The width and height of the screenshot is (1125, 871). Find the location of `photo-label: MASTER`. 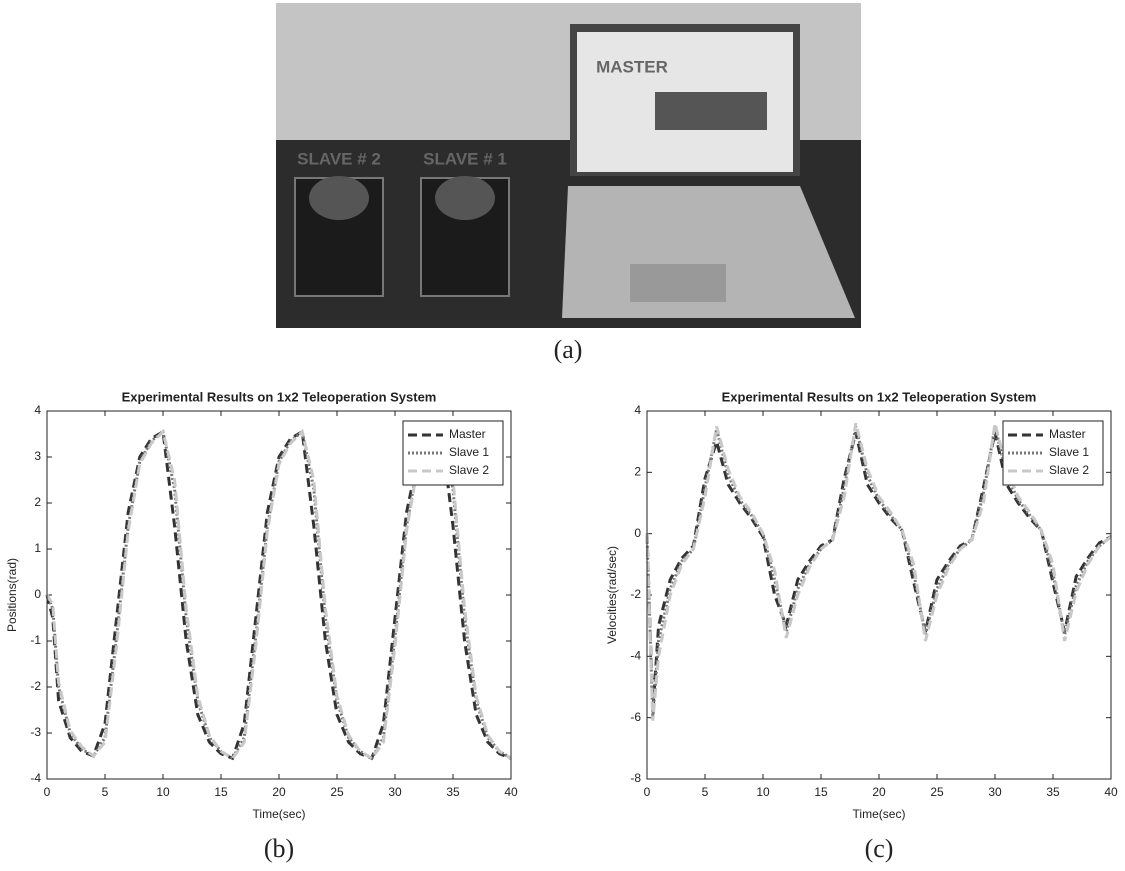

photo-label: MASTER is located at coordinates (632, 66).